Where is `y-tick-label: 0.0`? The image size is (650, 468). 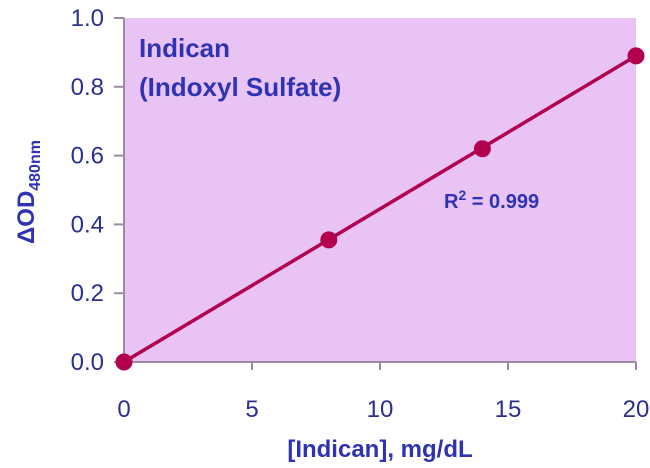 y-tick-label: 0.0 is located at coordinates (87, 362).